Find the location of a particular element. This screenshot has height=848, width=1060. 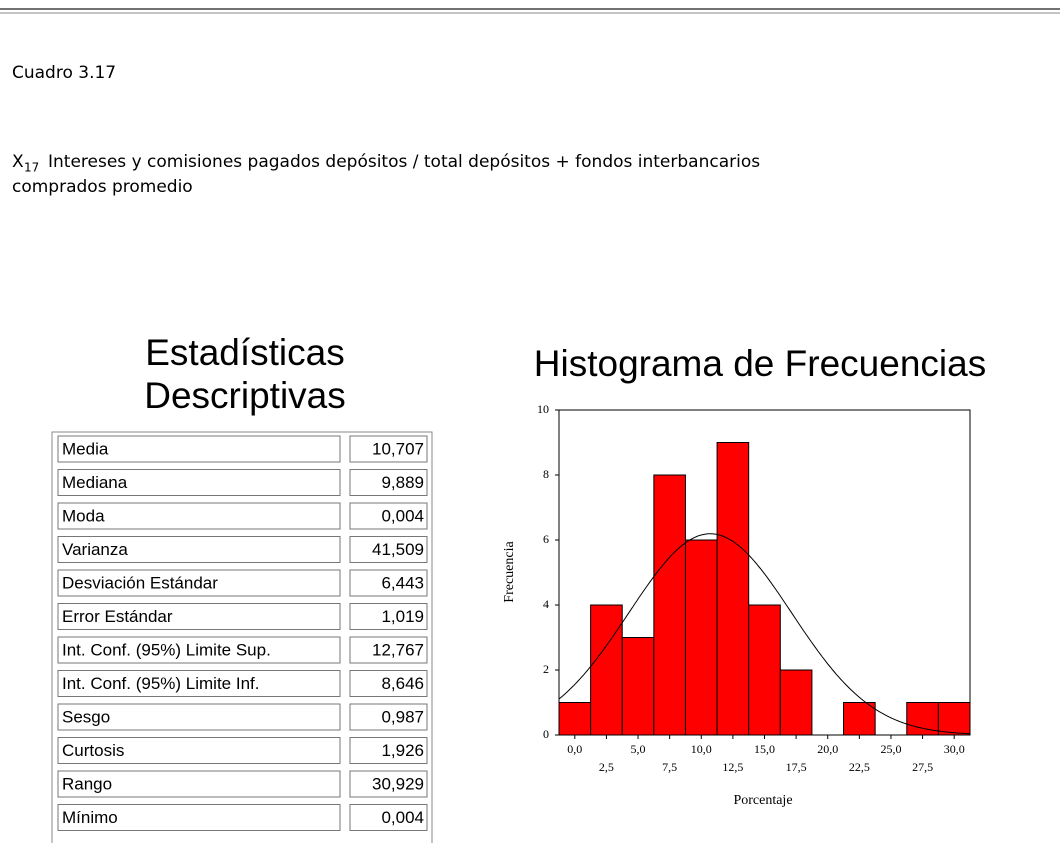

stat-value: 1,926 is located at coordinates (402, 750).